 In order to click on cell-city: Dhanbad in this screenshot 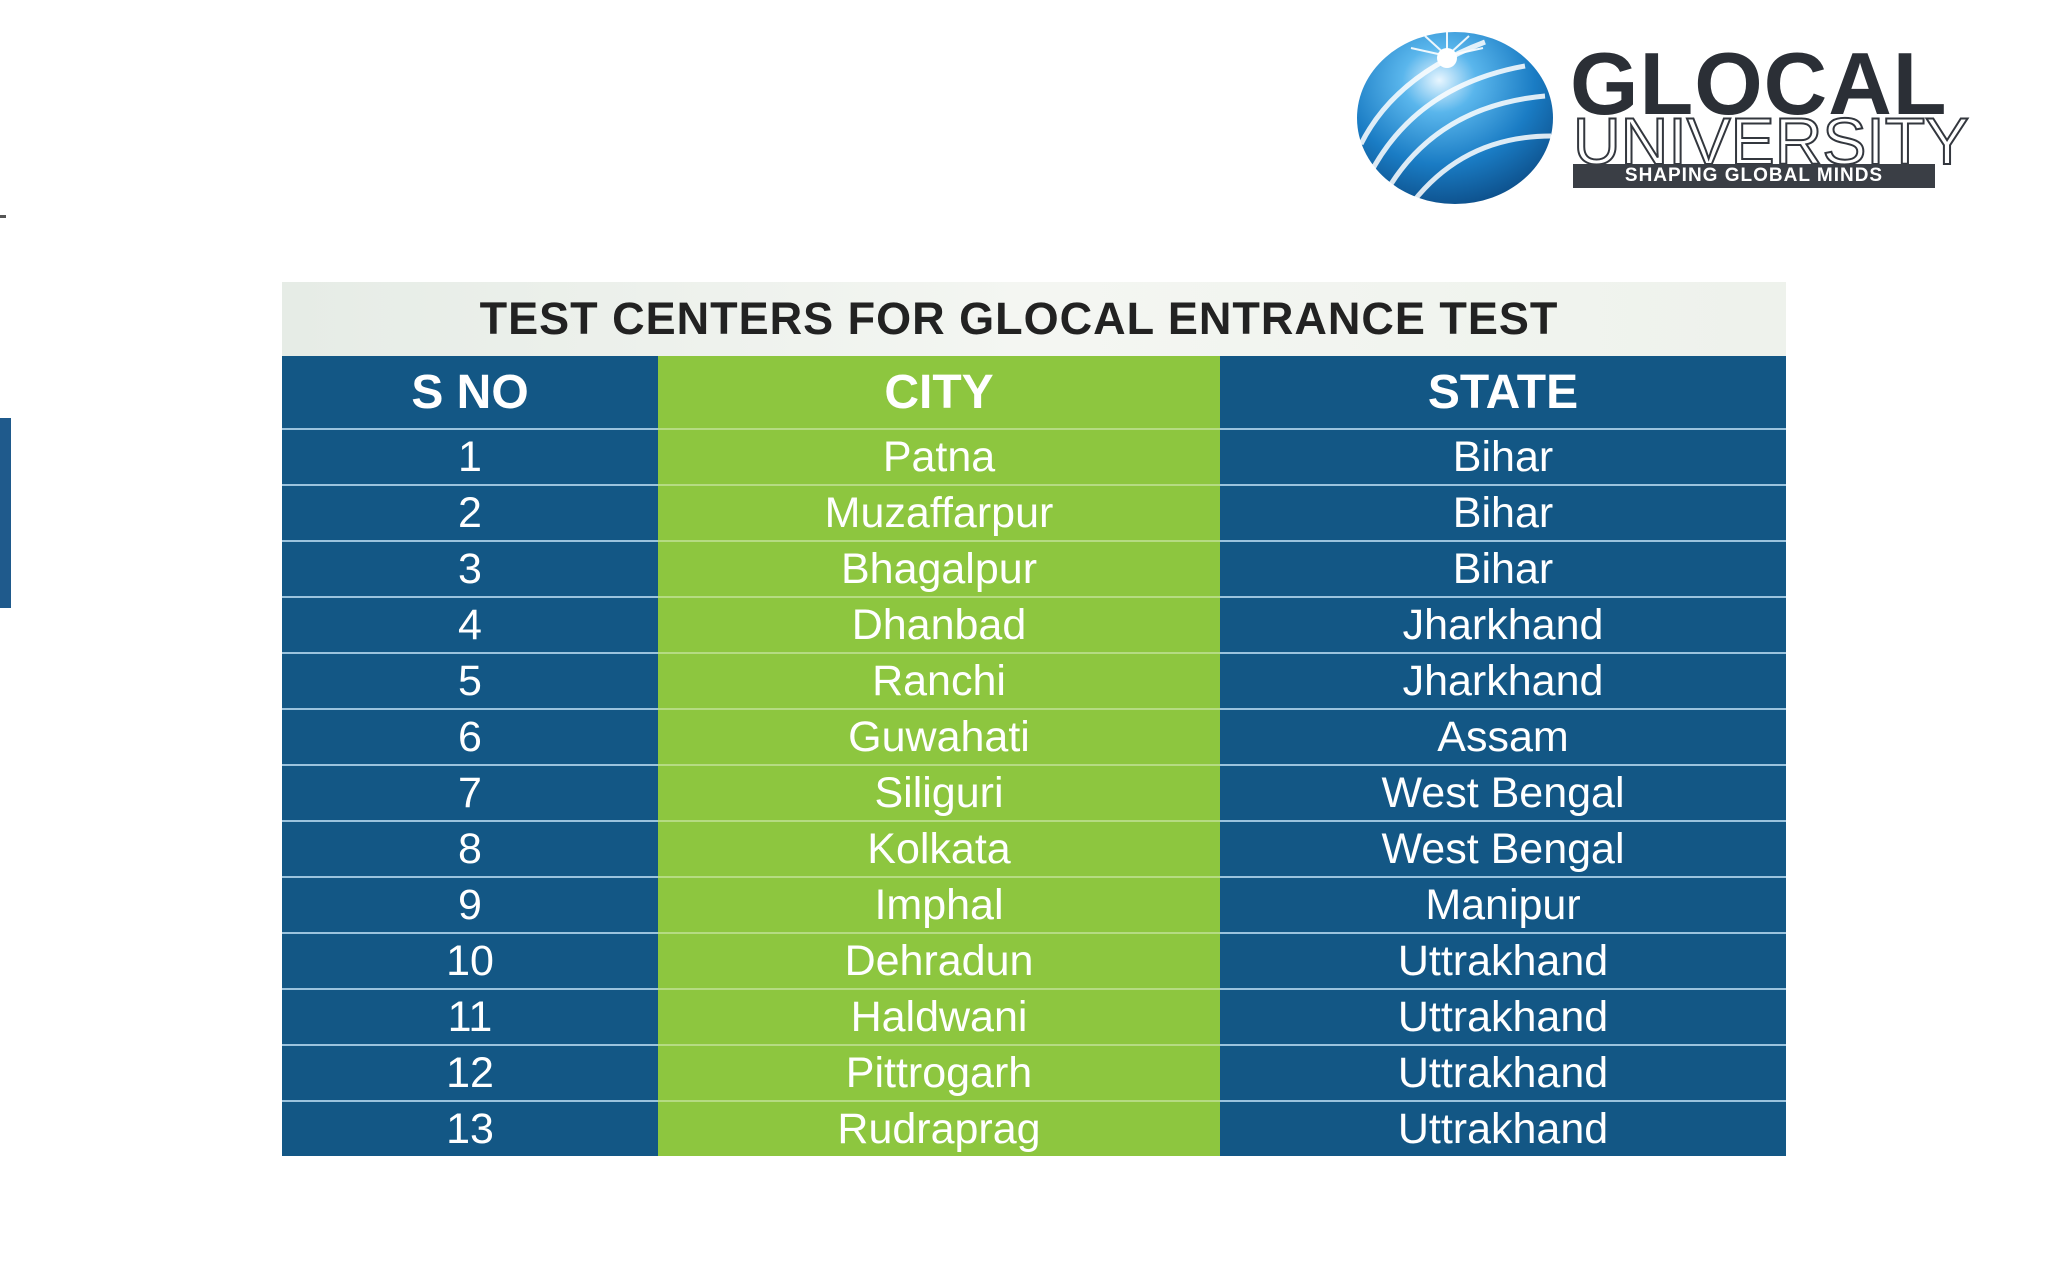, I will do `click(939, 625)`.